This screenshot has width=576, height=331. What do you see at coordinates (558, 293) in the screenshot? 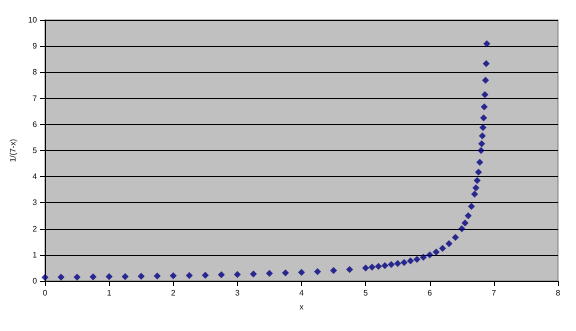
I see `x-tick-label: 8` at bounding box center [558, 293].